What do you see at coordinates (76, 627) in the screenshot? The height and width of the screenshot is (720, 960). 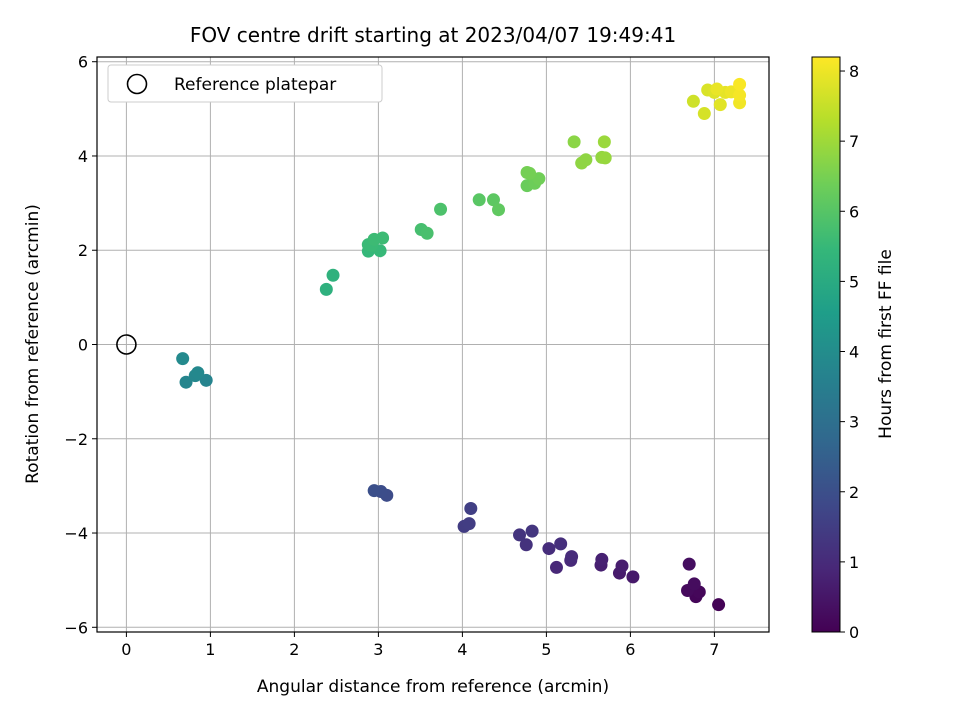 I see `y-tick-label: −6` at bounding box center [76, 627].